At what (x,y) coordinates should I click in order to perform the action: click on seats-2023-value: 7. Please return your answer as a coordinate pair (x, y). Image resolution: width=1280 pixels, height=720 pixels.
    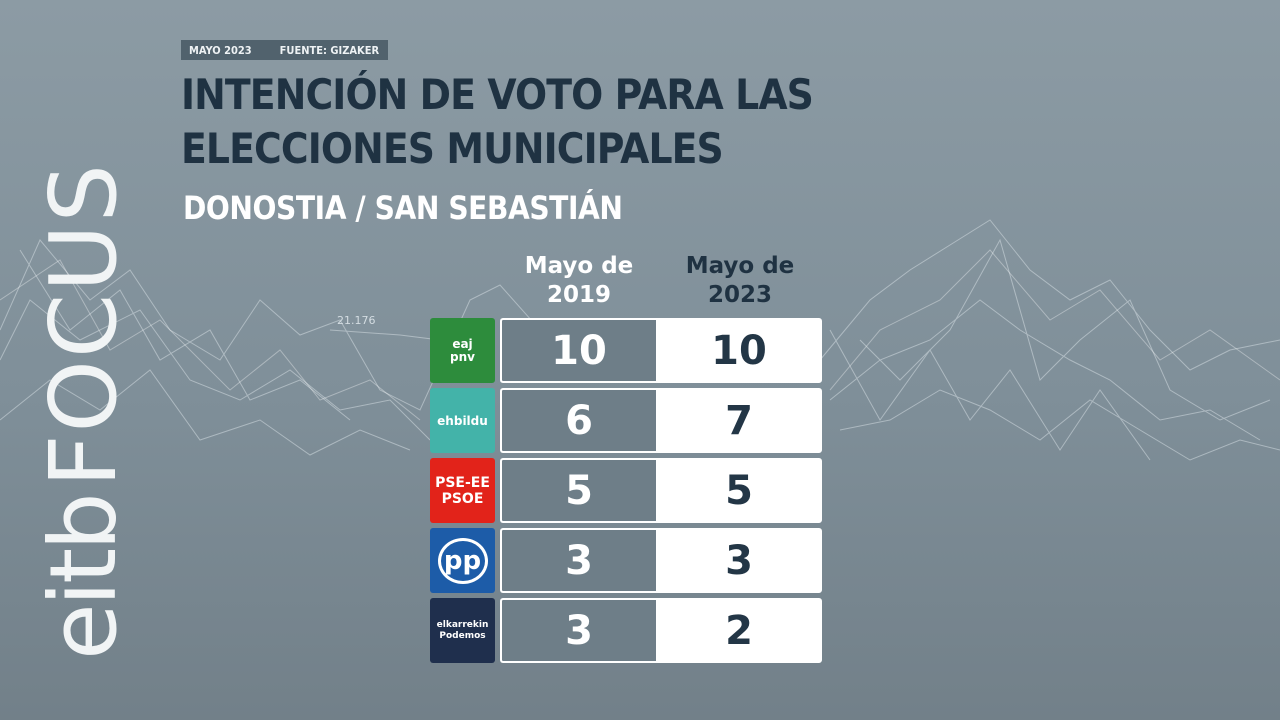
    Looking at the image, I should click on (739, 420).